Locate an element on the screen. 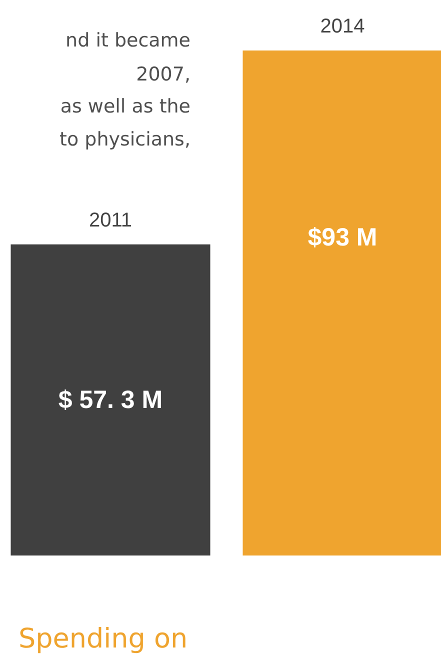 The image size is (441, 656). x-tick-label: 2014 is located at coordinates (342, 27).